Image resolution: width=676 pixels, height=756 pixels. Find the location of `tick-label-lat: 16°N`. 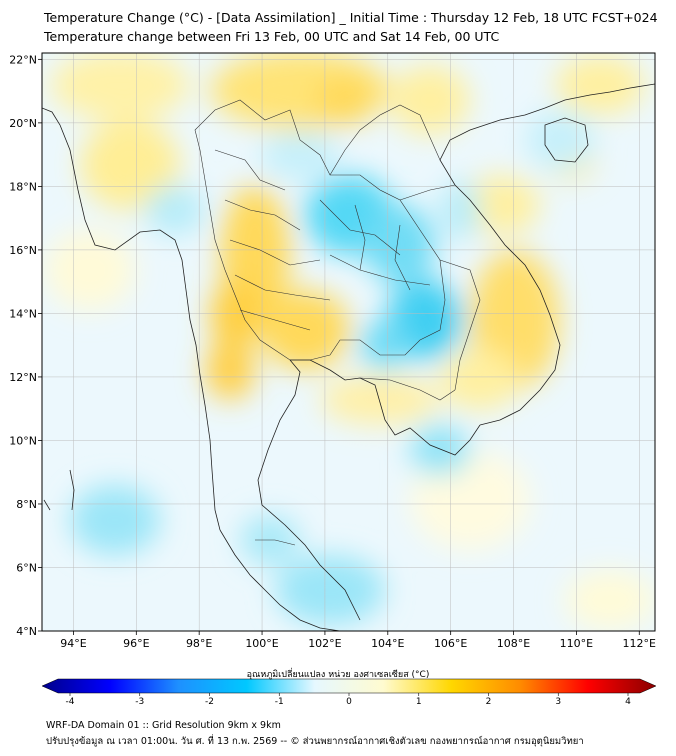

tick-label-lat: 16°N is located at coordinates (23, 250).